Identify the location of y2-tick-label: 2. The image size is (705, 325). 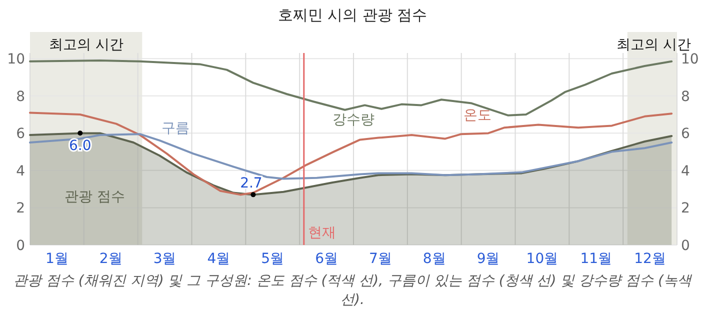
(685, 208).